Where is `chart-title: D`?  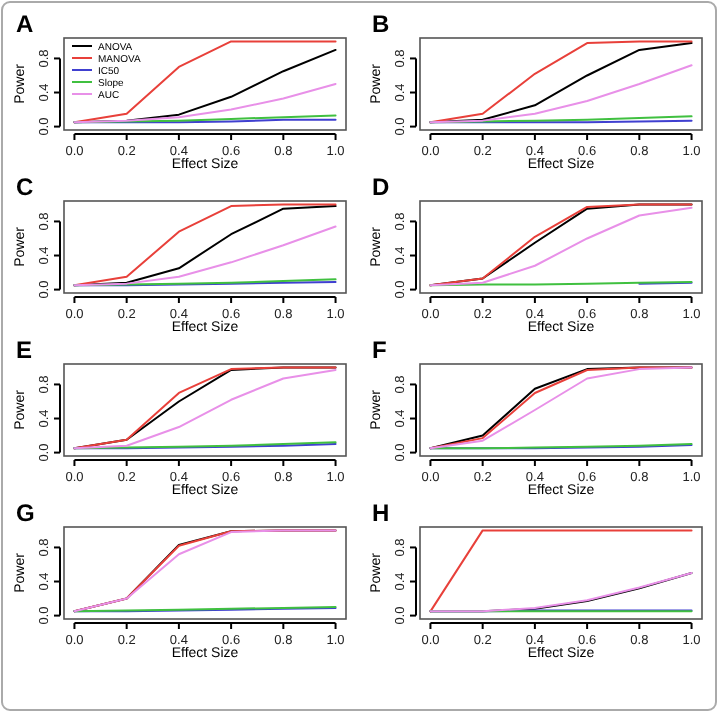
chart-title: D is located at coordinates (381, 187).